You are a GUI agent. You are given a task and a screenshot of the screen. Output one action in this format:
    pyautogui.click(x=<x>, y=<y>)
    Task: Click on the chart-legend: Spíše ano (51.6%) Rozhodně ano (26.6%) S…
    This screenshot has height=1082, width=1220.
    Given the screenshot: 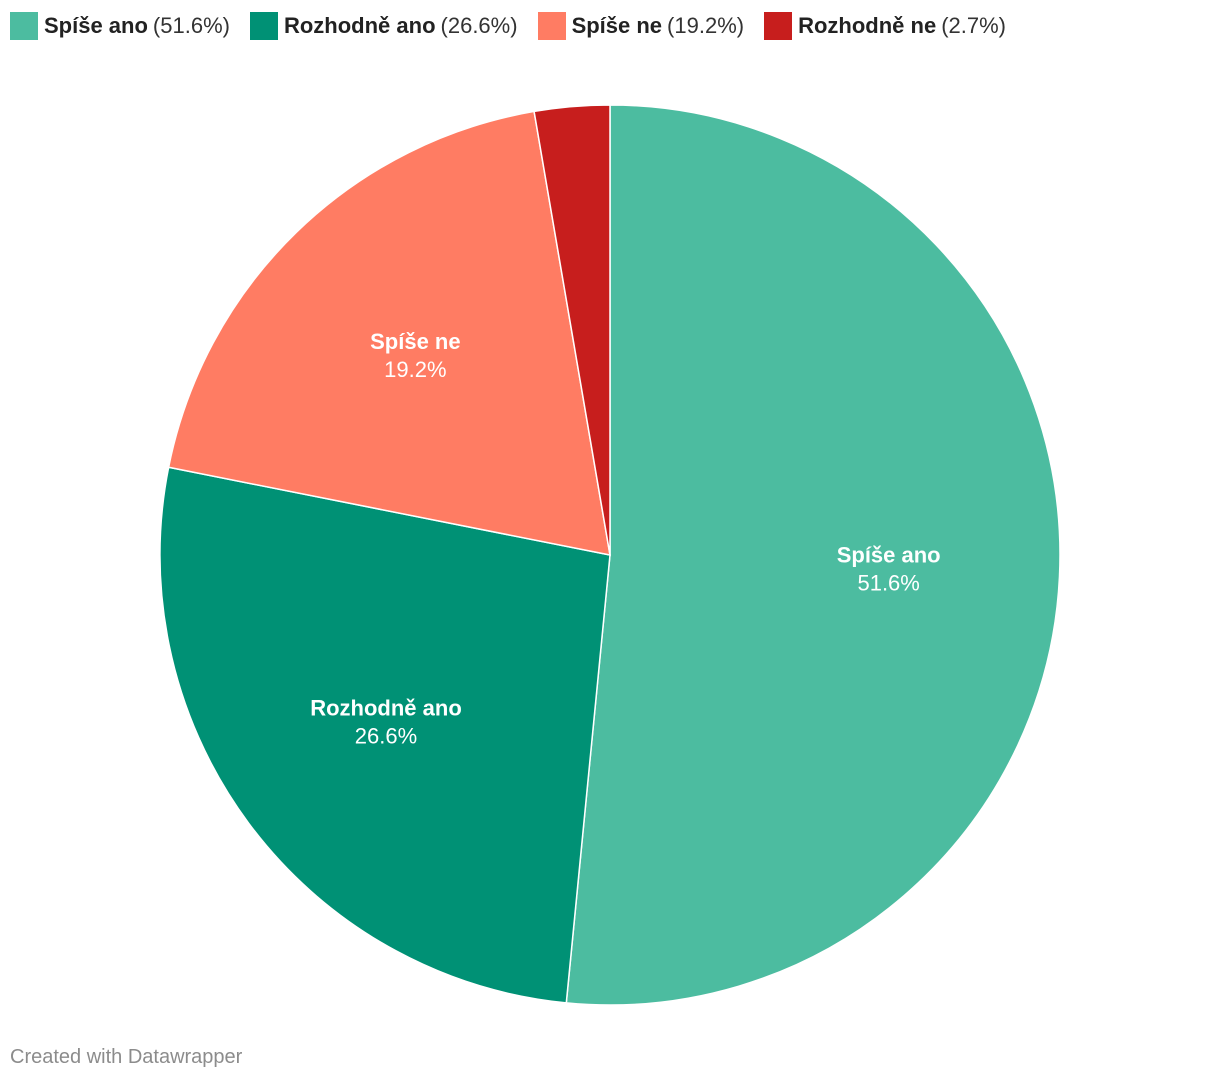 What is the action you would take?
    pyautogui.click(x=508, y=26)
    